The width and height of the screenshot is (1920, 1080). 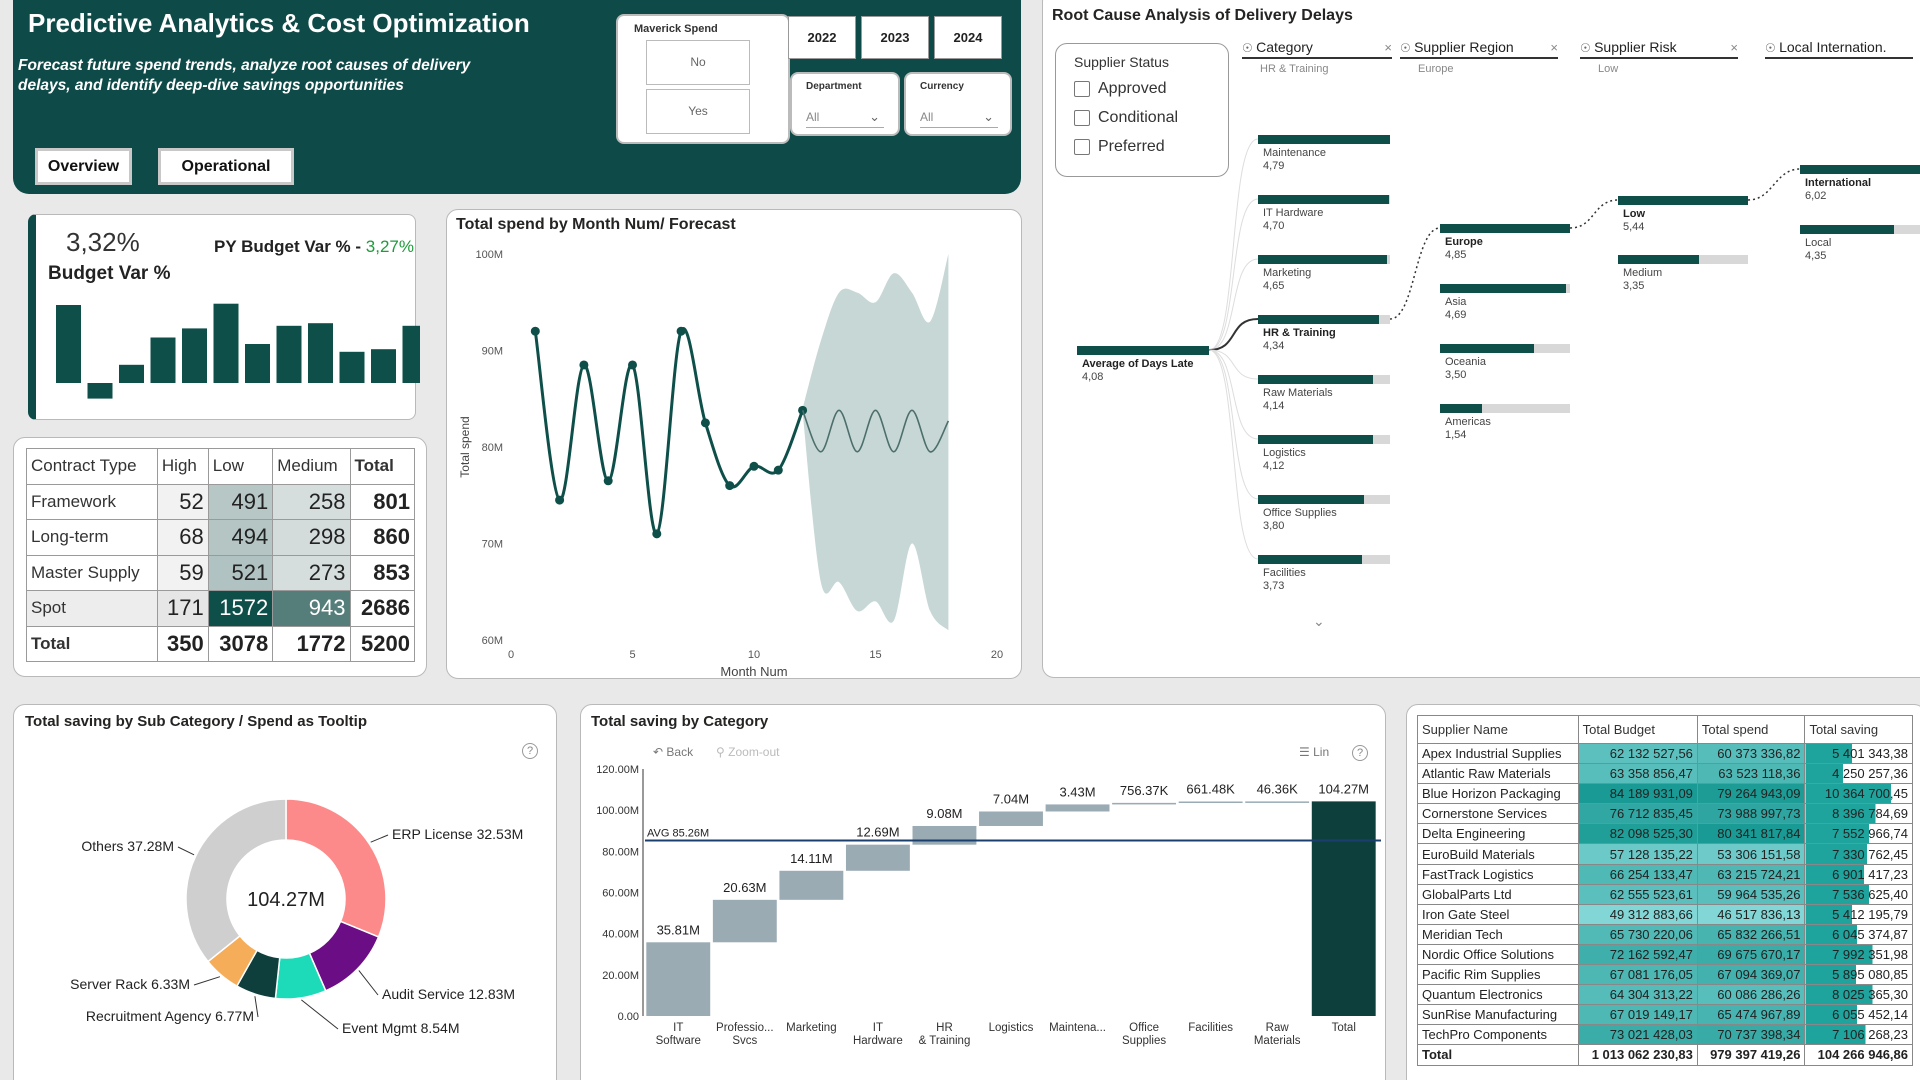 I want to click on year-2024-button: 2024, so click(x=968, y=37).